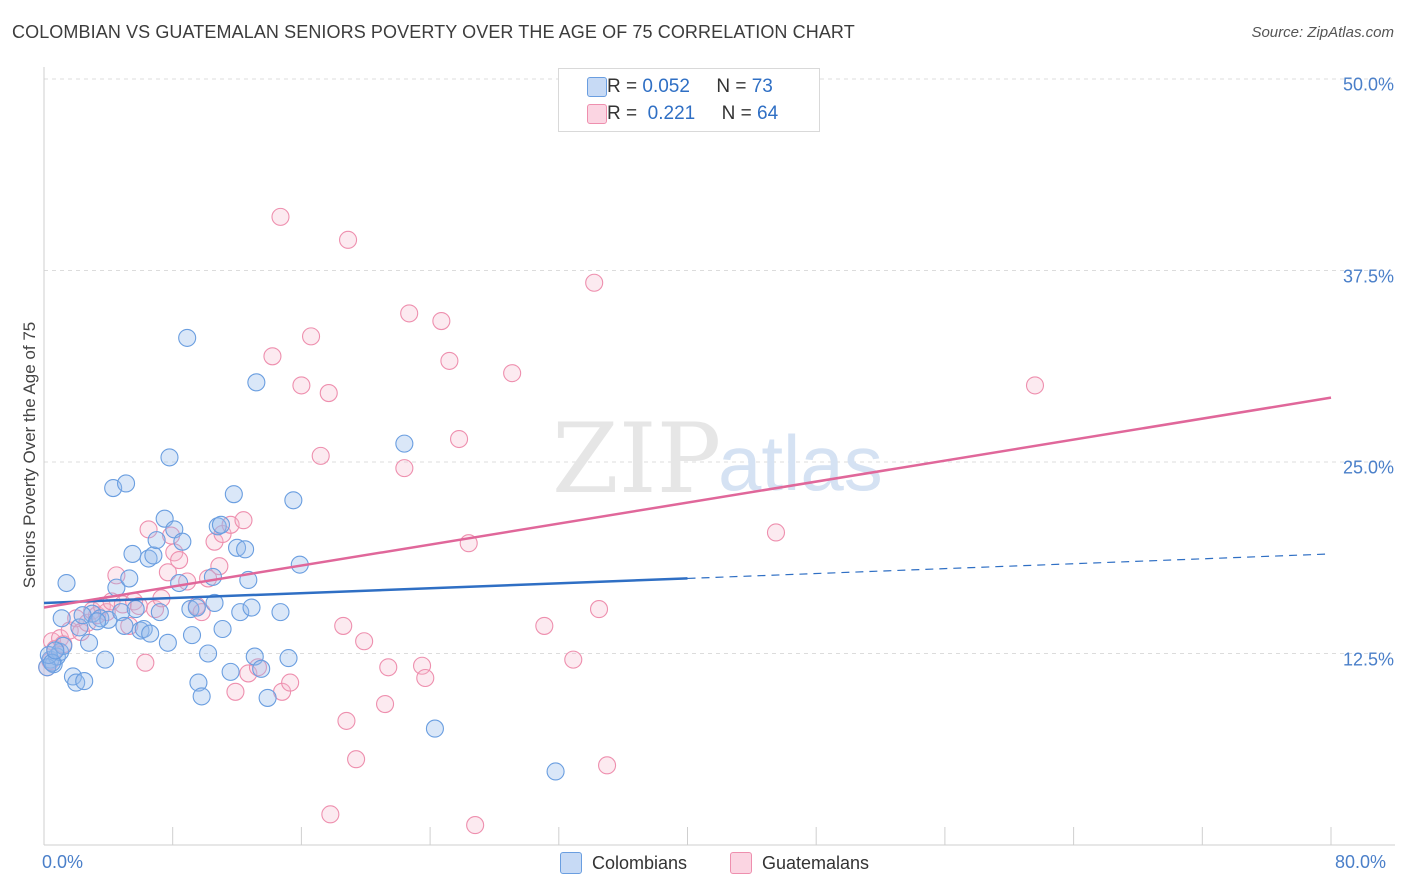  I want to click on stats-row-colombians: R = 0.052 N = 73, so click(680, 87).